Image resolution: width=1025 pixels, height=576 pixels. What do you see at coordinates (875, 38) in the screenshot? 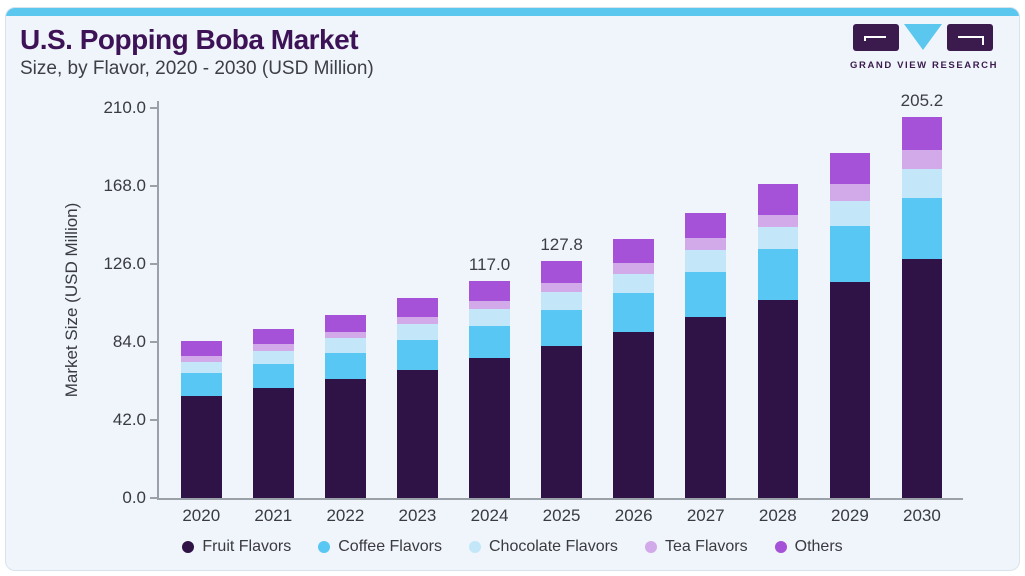
I see `logo-g-glyph` at bounding box center [875, 38].